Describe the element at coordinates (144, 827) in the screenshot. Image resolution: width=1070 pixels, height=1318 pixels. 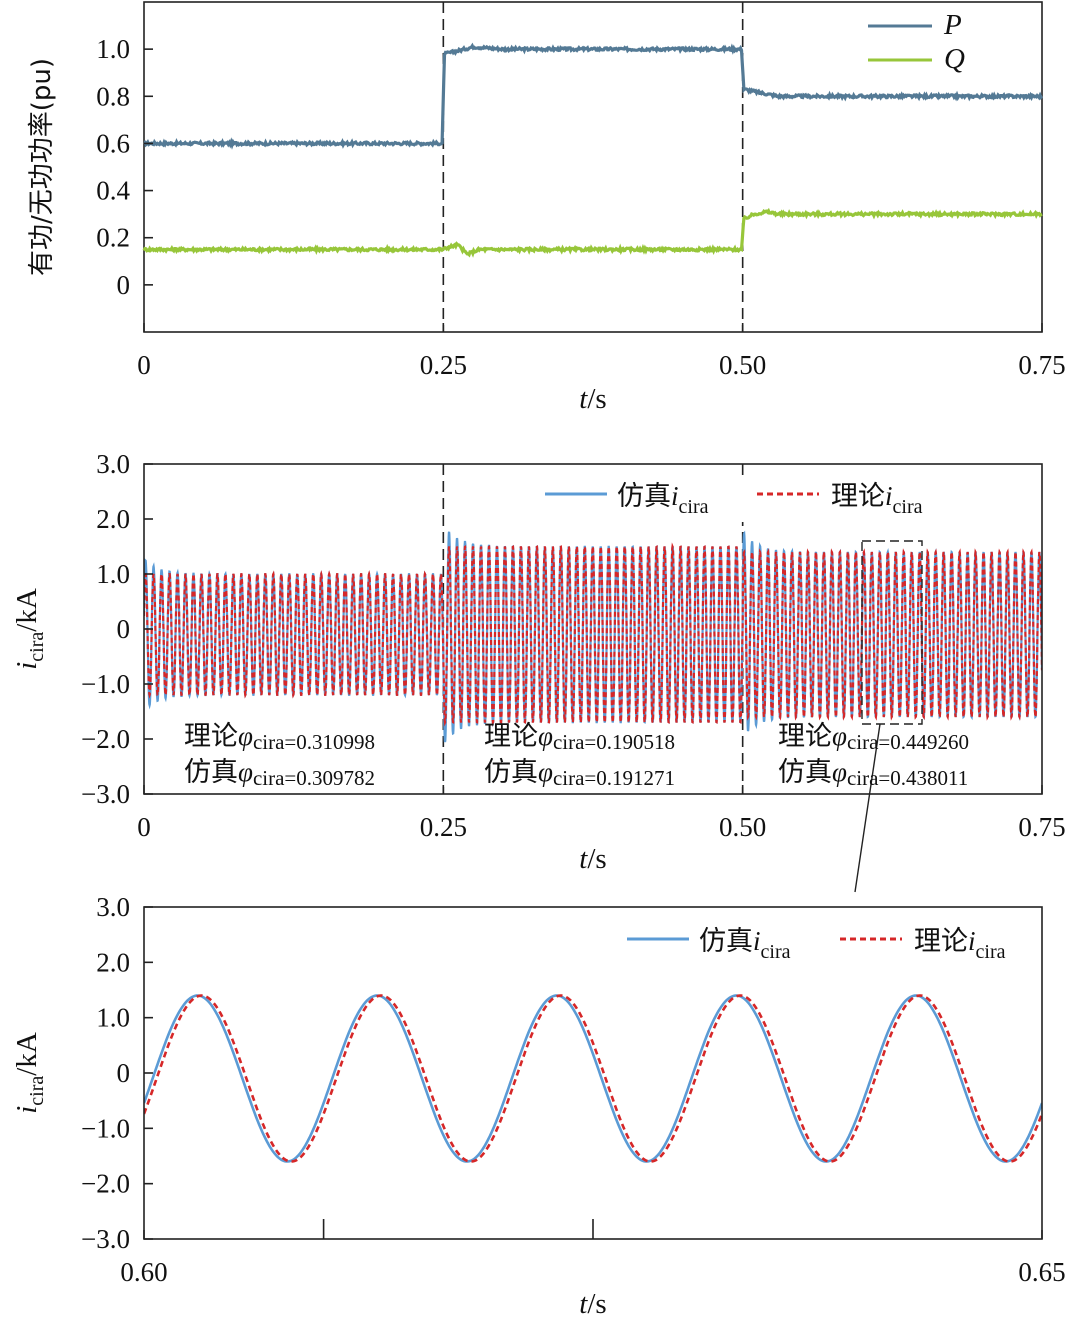
I see `current-xtick-label: 0` at that location.